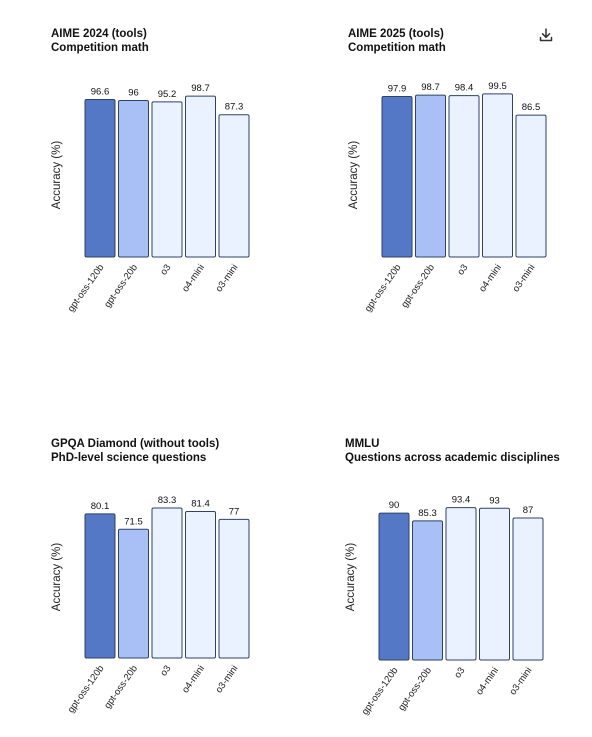 This screenshot has width=592, height=737. Describe the element at coordinates (452, 458) in the screenshot. I see `chart-subtitle: Questions across academic disciplines` at that location.